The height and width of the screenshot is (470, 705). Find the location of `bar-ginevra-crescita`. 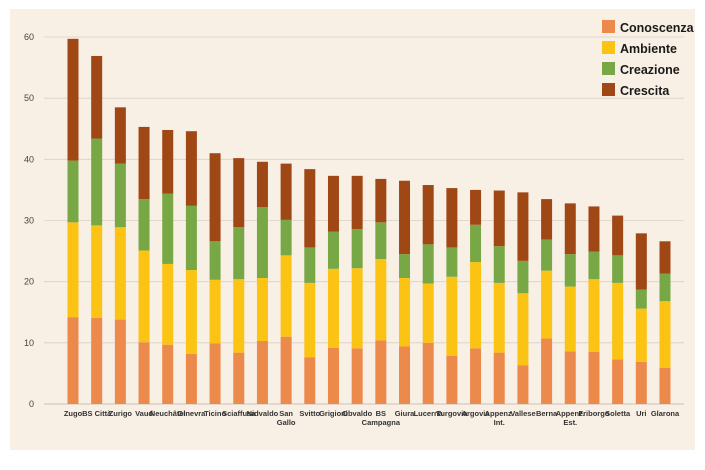

bar-ginevra-crescita is located at coordinates (191, 168).